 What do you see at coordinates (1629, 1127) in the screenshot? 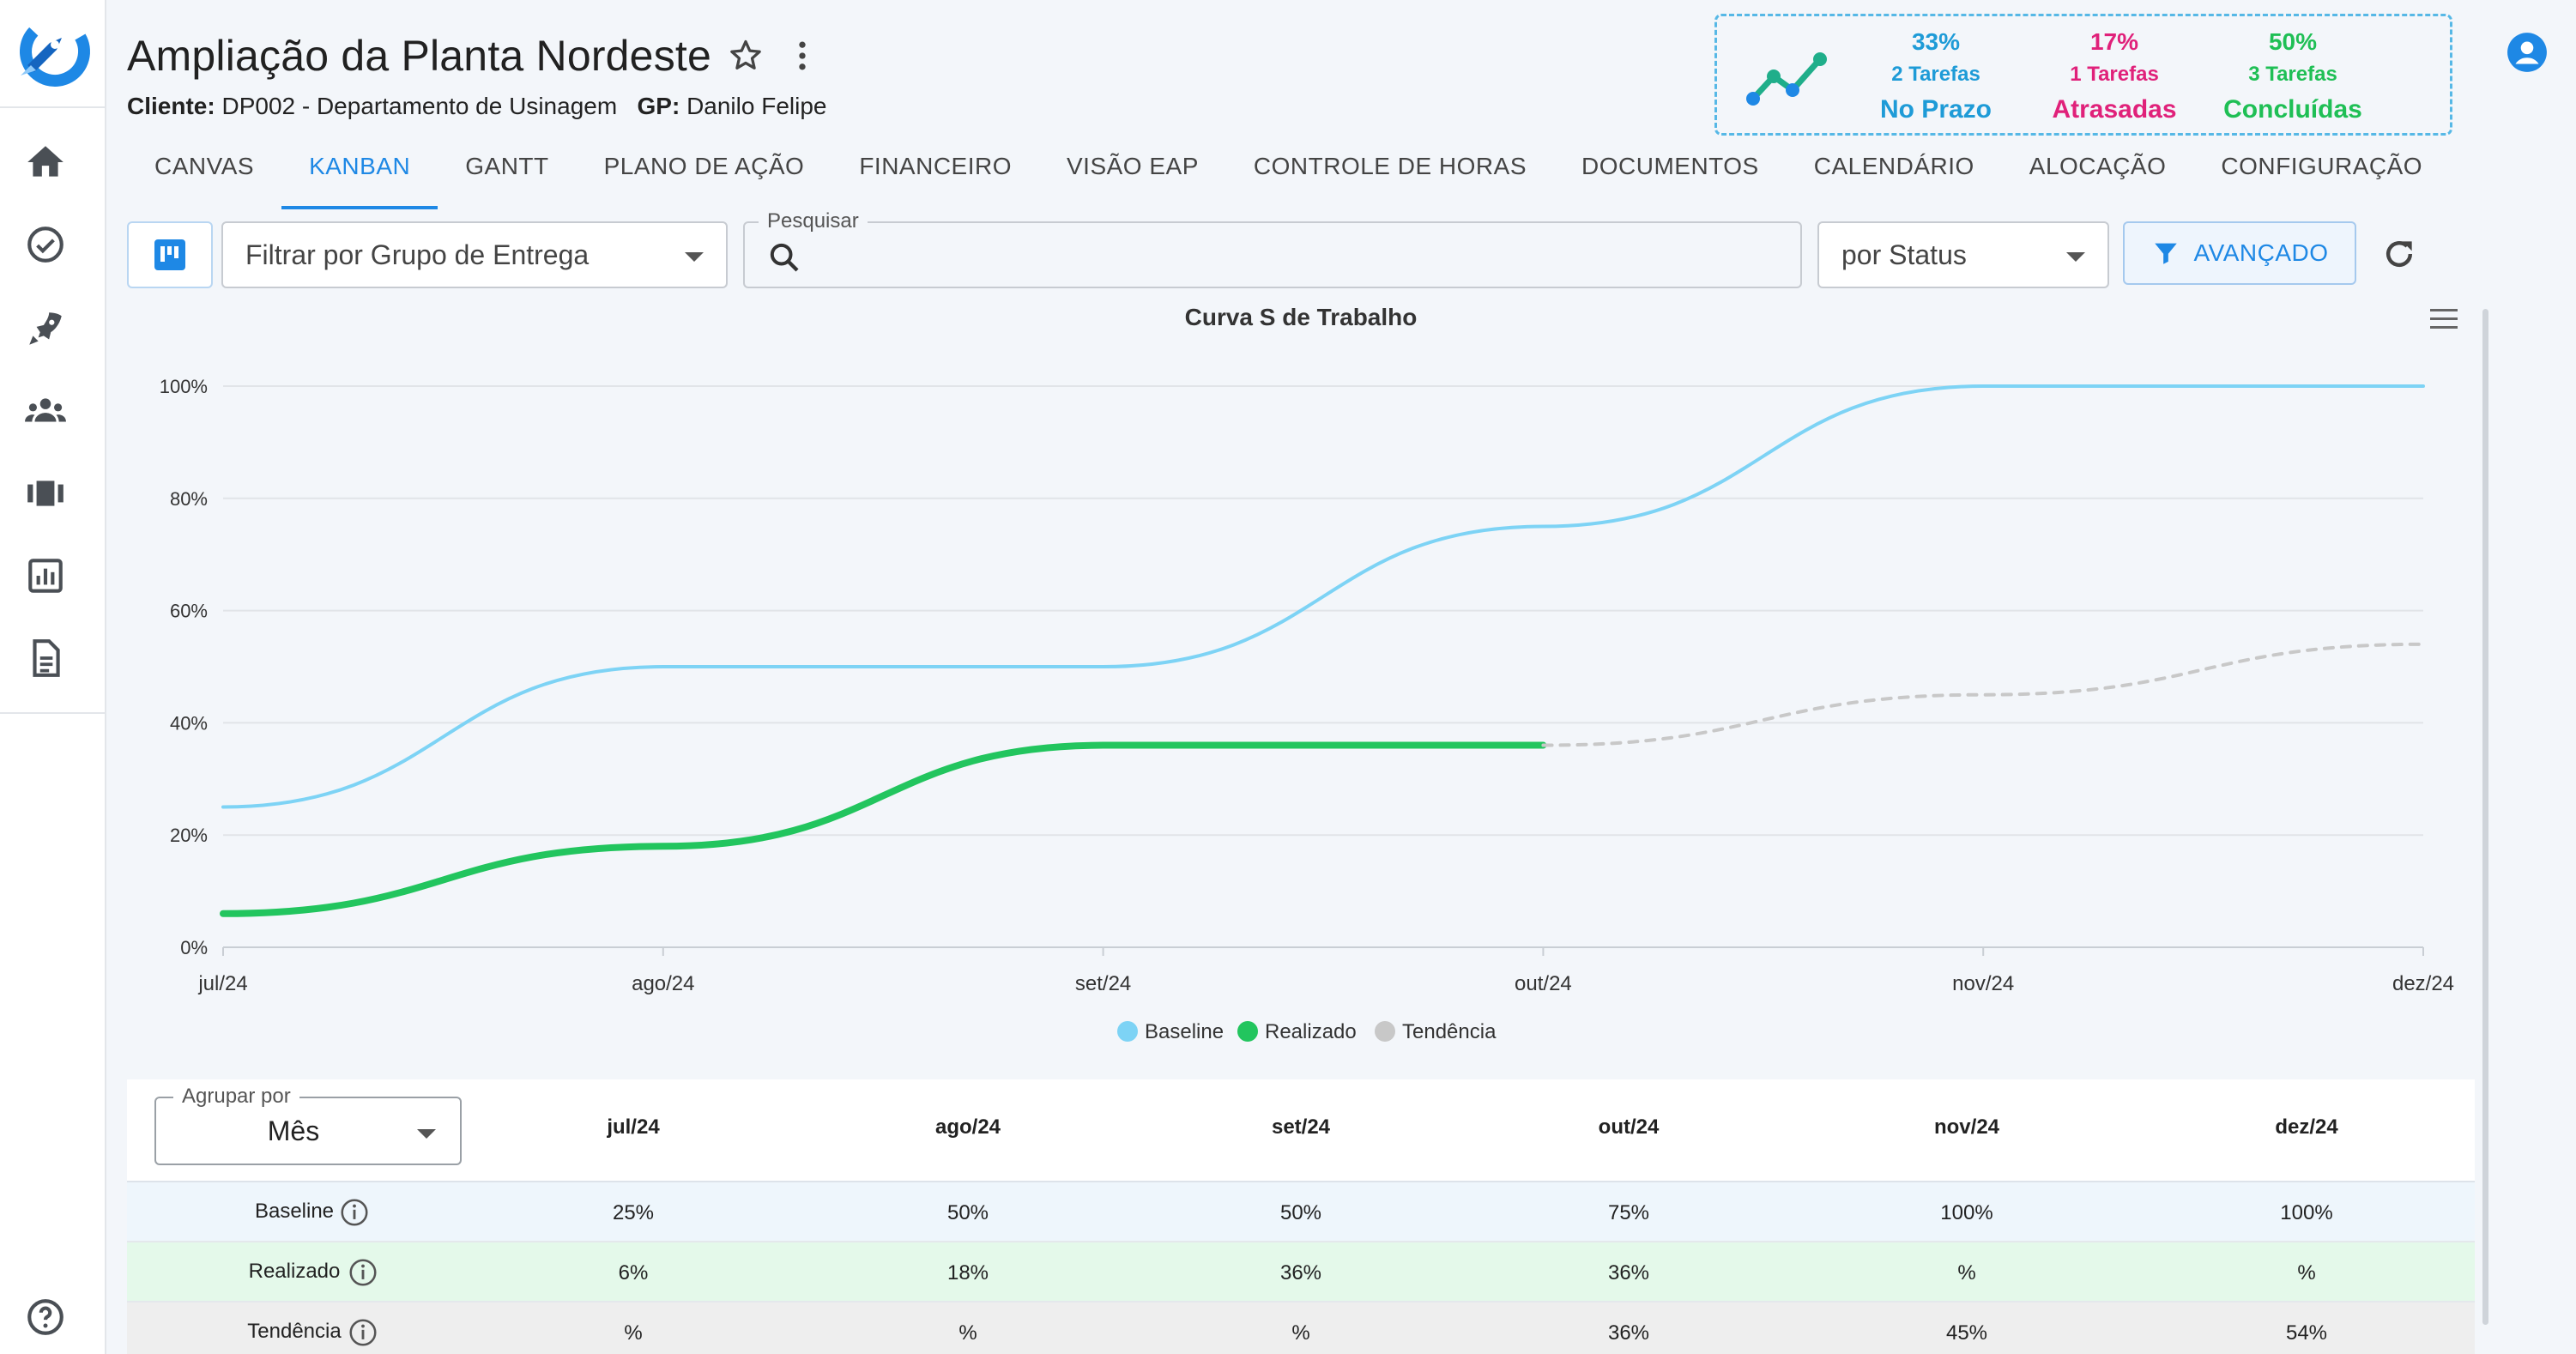
I see `column-header: out/24` at bounding box center [1629, 1127].